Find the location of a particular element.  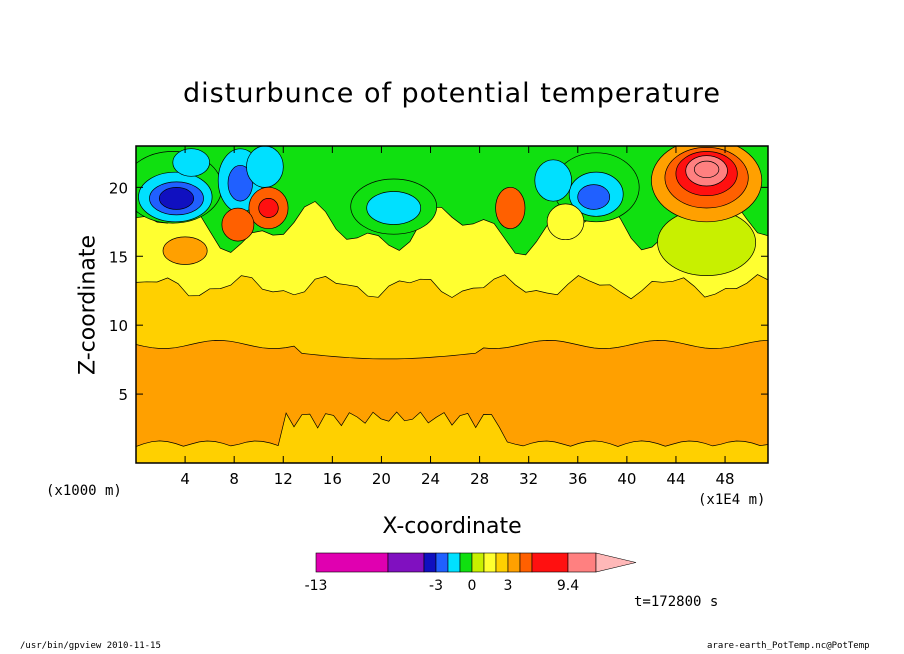

colorbar-label-4: 9.4 is located at coordinates (568, 586).